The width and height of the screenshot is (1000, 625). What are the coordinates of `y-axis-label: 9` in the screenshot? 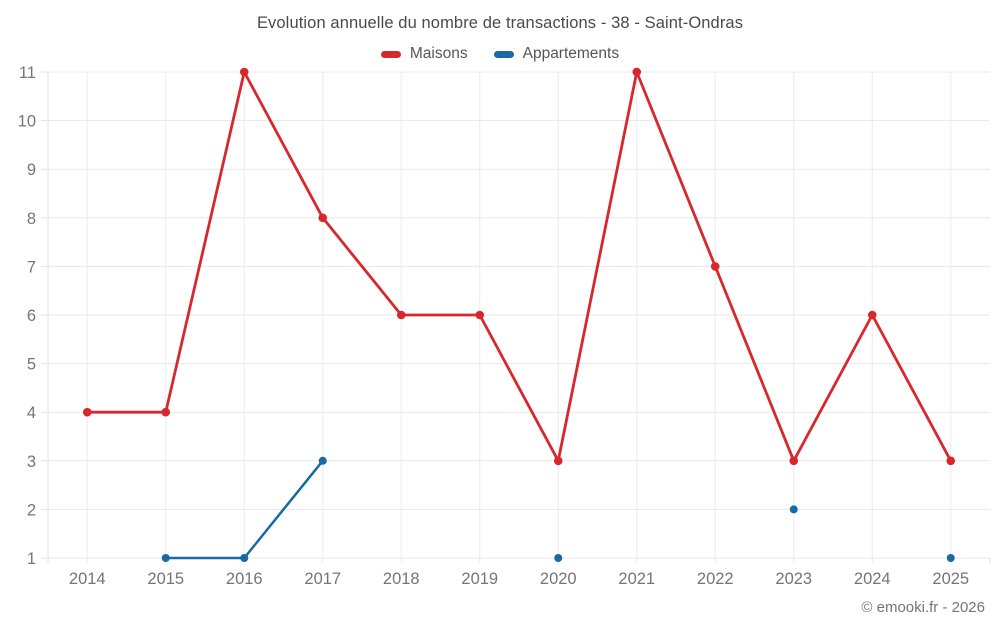 It's located at (31, 170).